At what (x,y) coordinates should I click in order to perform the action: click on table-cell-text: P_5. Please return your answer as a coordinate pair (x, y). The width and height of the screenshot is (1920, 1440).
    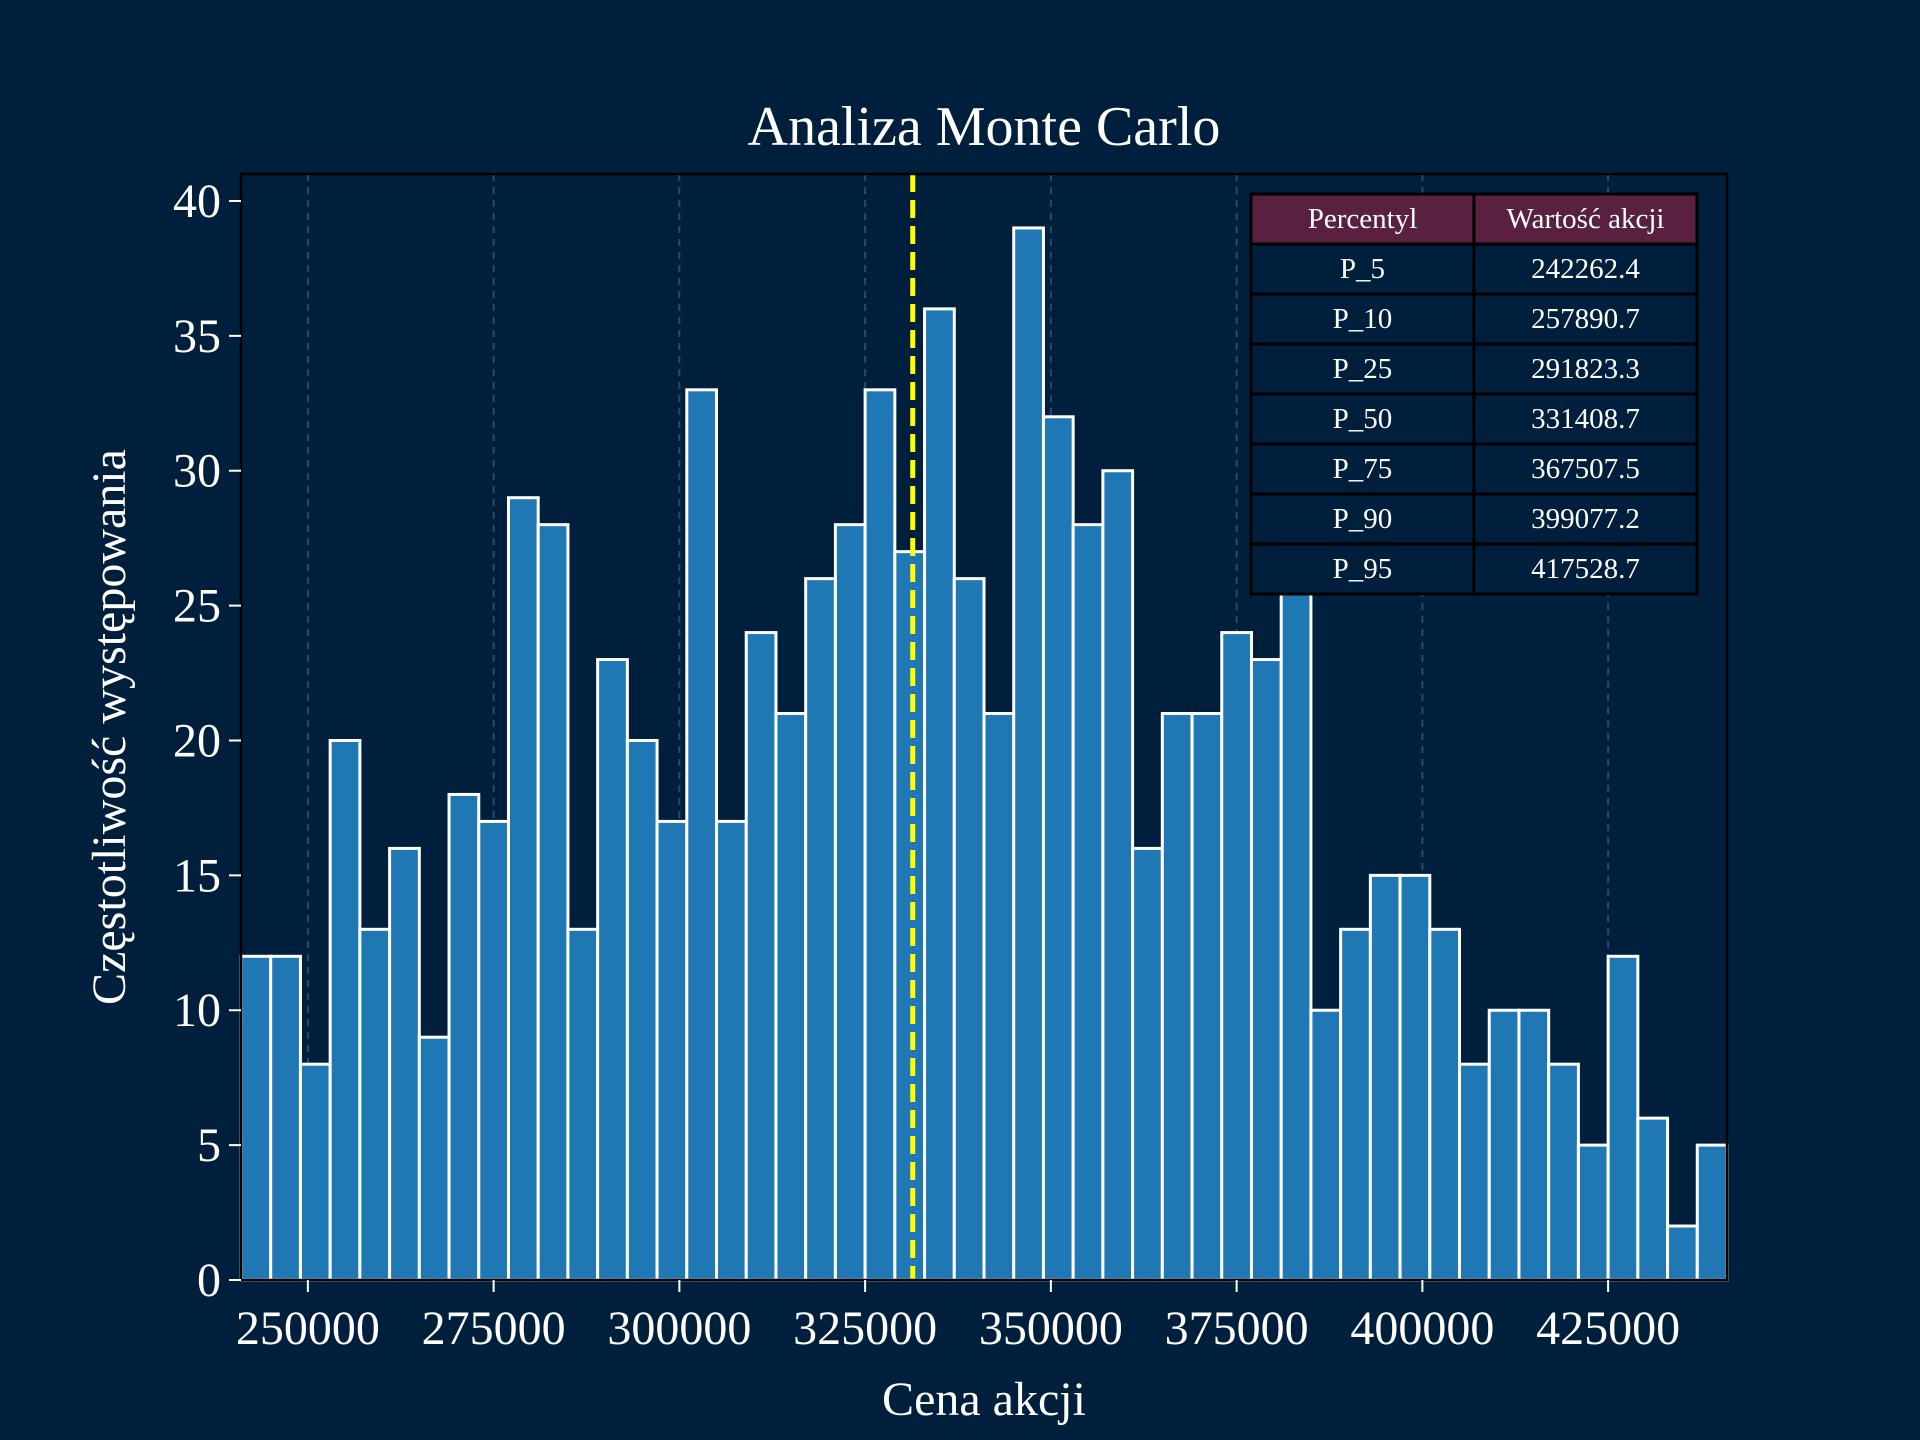
    Looking at the image, I should click on (1362, 269).